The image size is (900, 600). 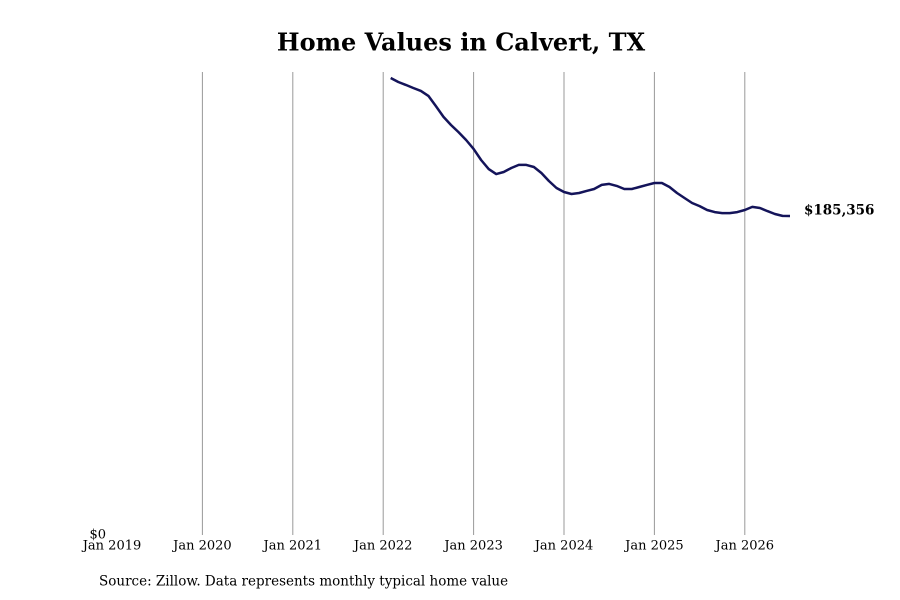 I want to click on x-tick-label: Jan 2021, so click(x=292, y=546).